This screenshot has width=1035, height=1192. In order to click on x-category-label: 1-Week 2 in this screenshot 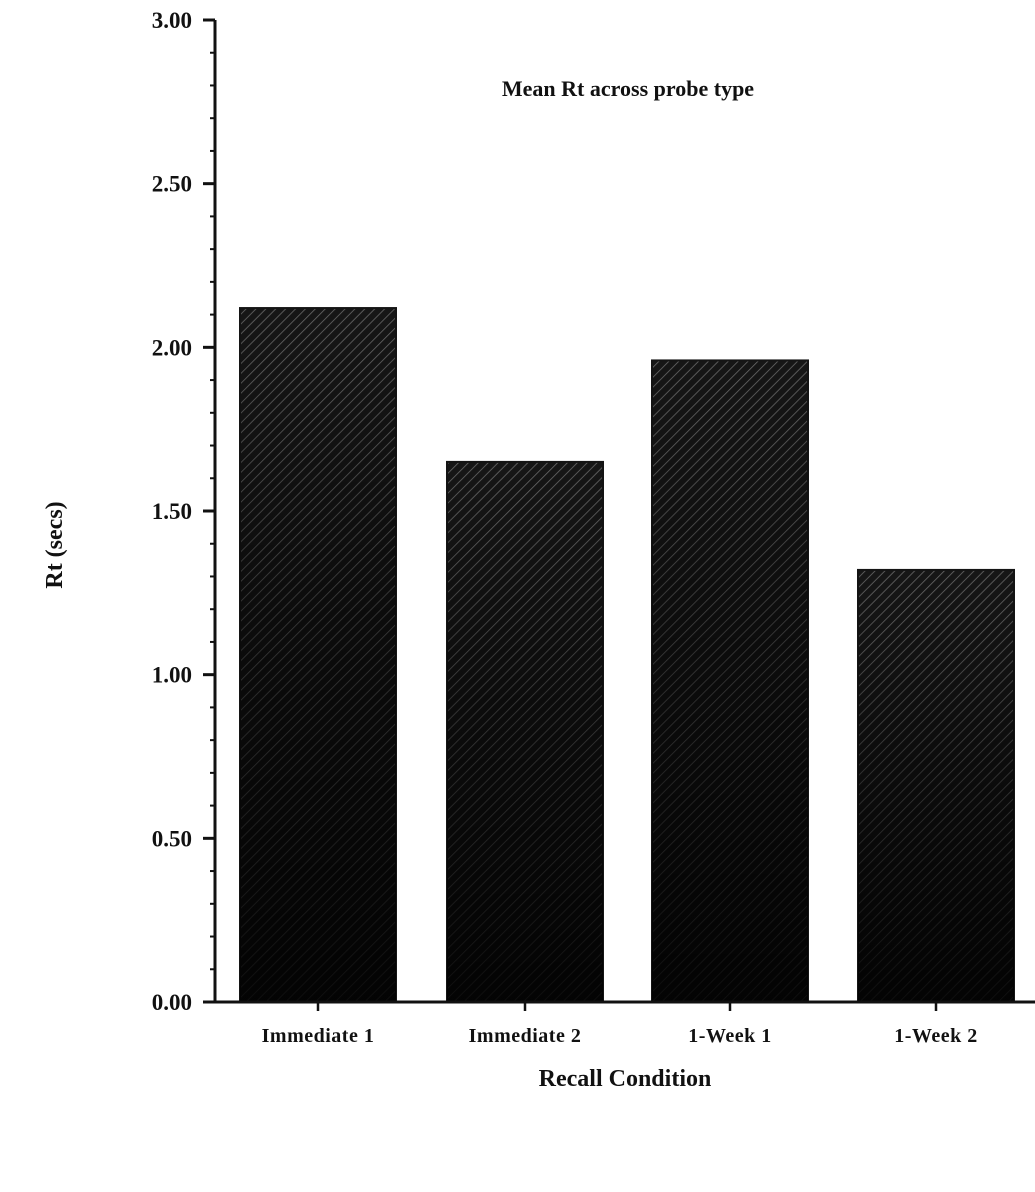, I will do `click(935, 1036)`.